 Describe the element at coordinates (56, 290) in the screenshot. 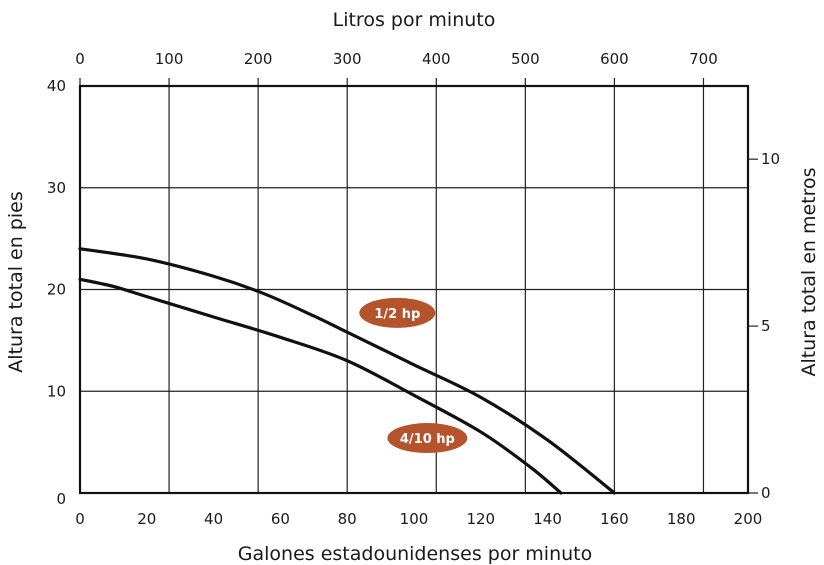

I see `y-left-tick-label: 20` at that location.